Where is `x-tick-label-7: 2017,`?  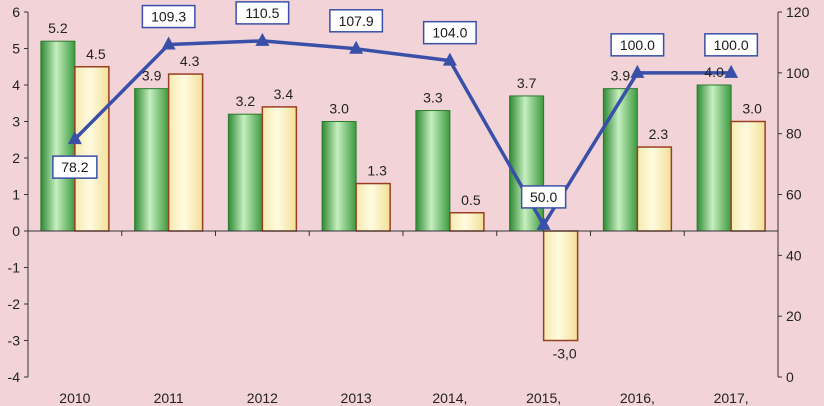 x-tick-label-7: 2017, is located at coordinates (731, 398).